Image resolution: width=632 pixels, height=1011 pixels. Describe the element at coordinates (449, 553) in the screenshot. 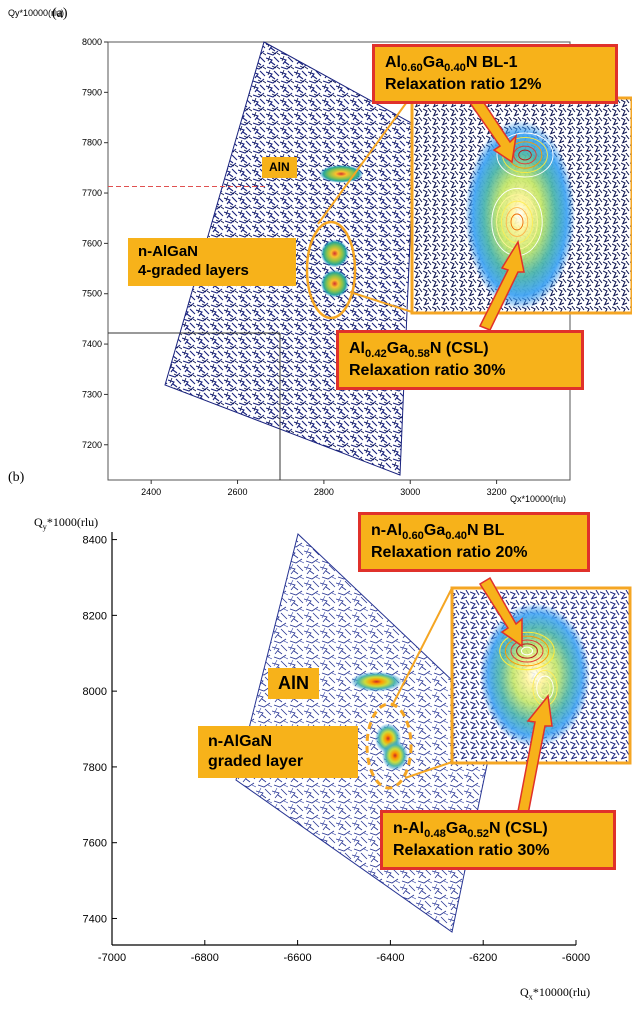

I see `bl-b-relaxation: Relaxation ratio 20%` at that location.